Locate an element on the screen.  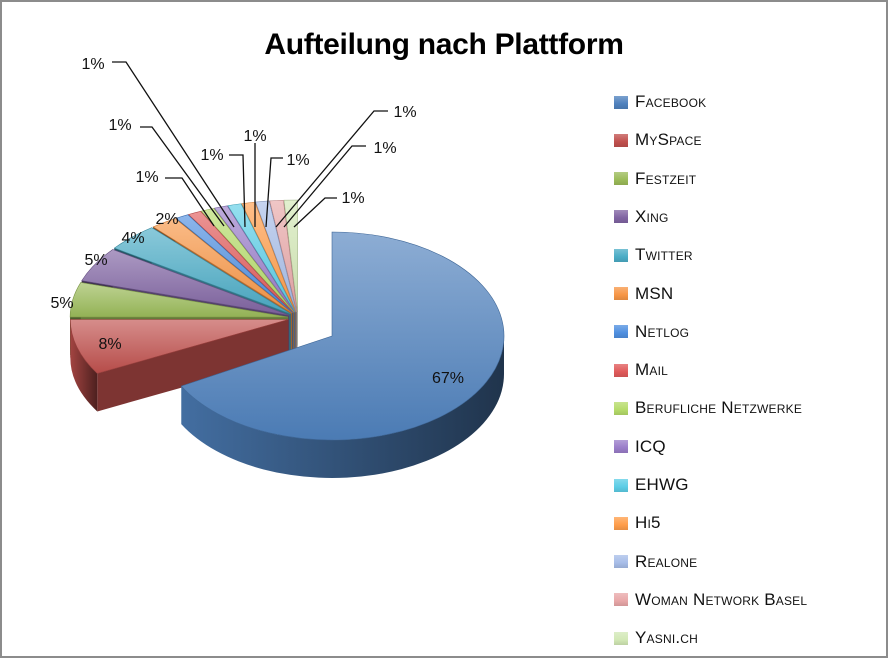
legend-item: Mail is located at coordinates (641, 370).